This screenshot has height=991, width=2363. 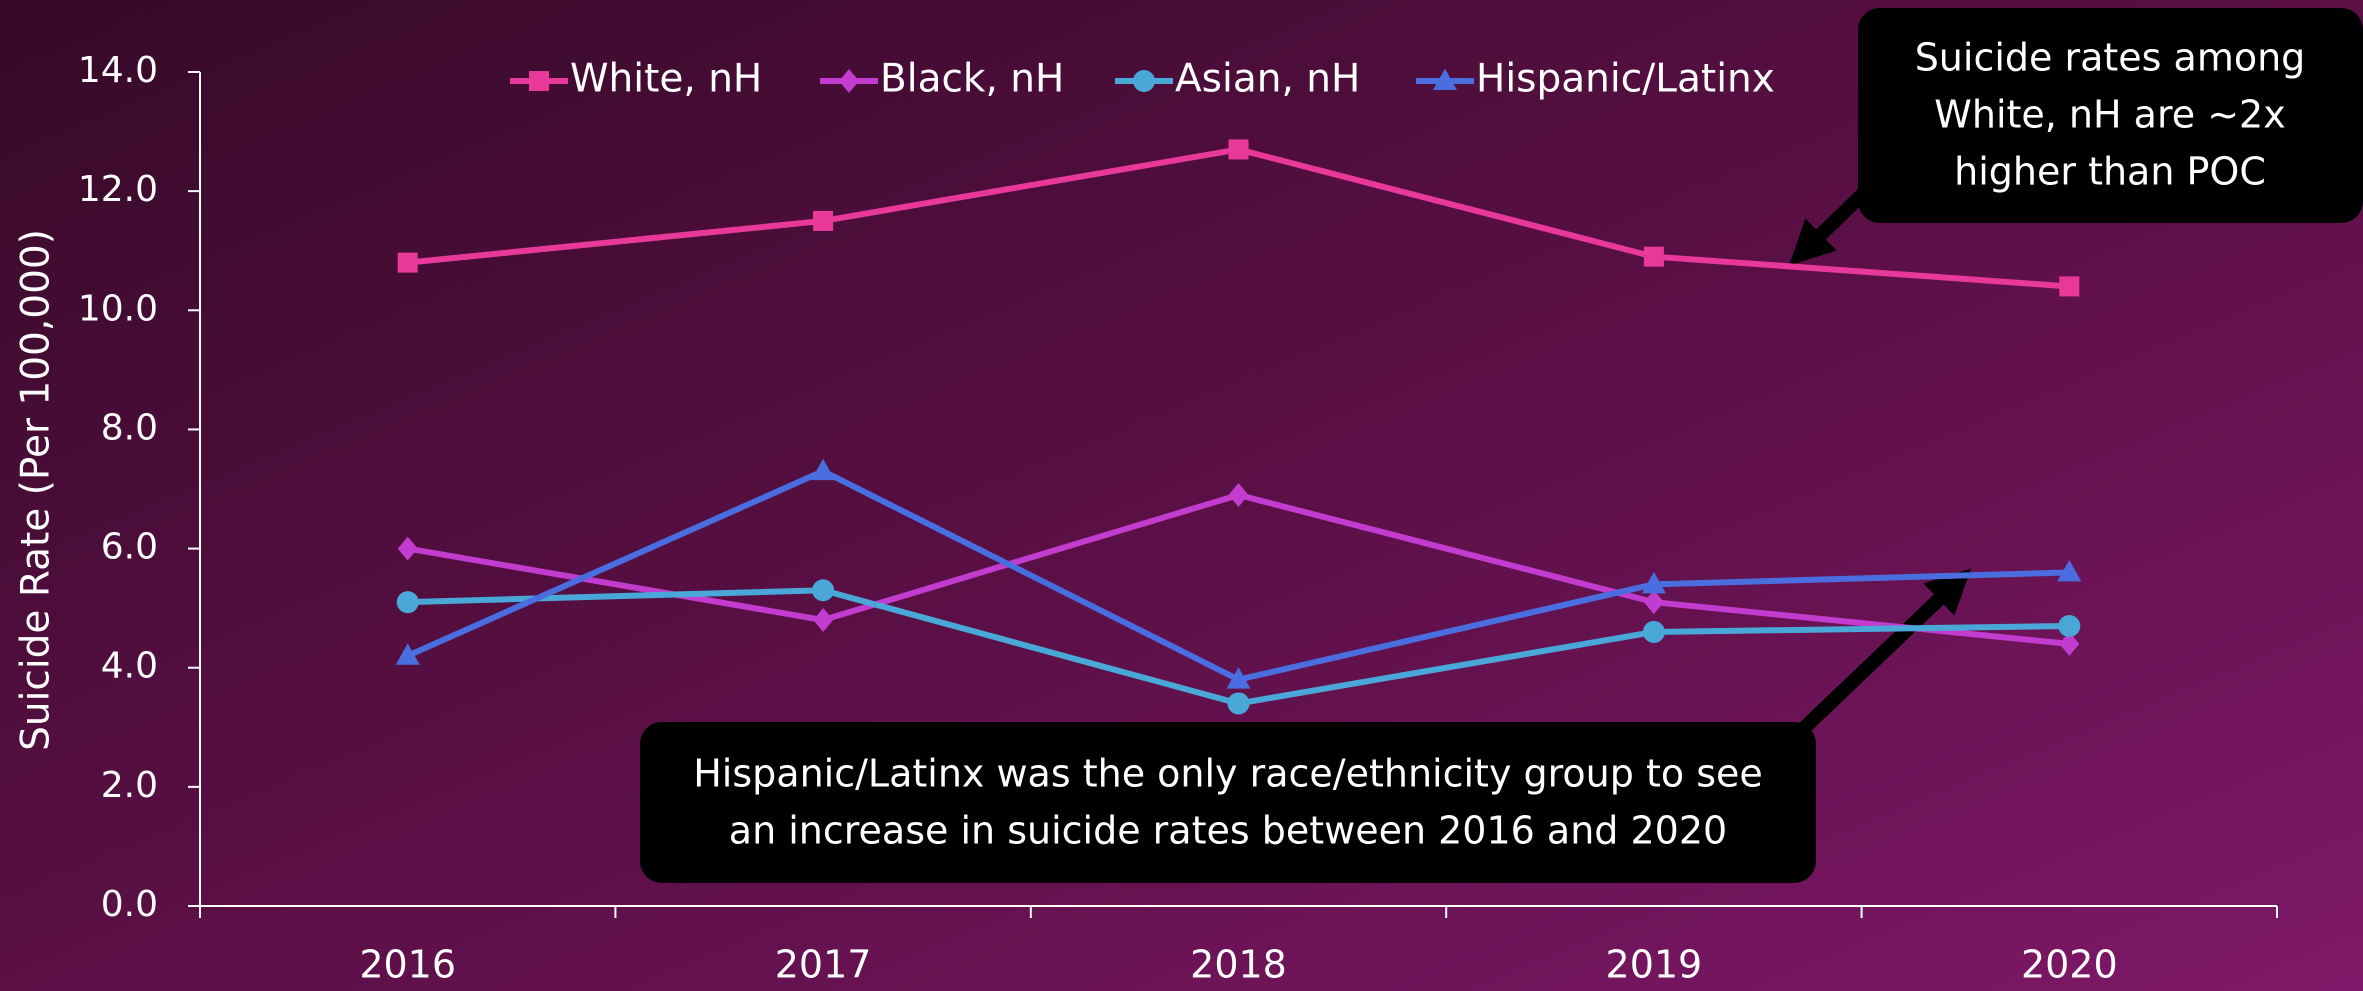 What do you see at coordinates (2069, 965) in the screenshot?
I see `x-tick-label: 2020` at bounding box center [2069, 965].